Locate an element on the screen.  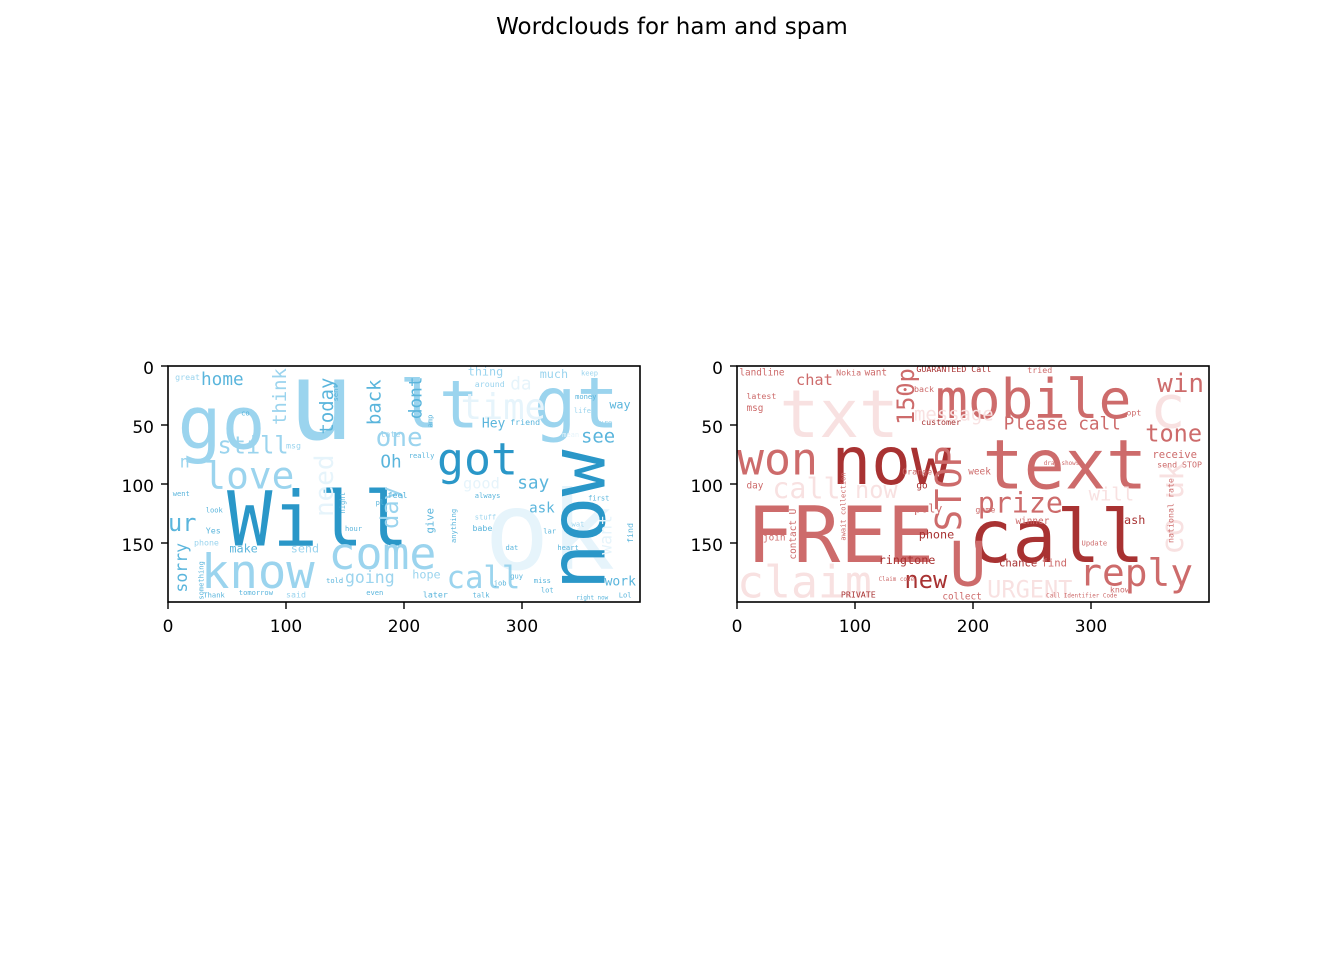
spam-word: Call Identifier Code is located at coordinates (1081, 596).